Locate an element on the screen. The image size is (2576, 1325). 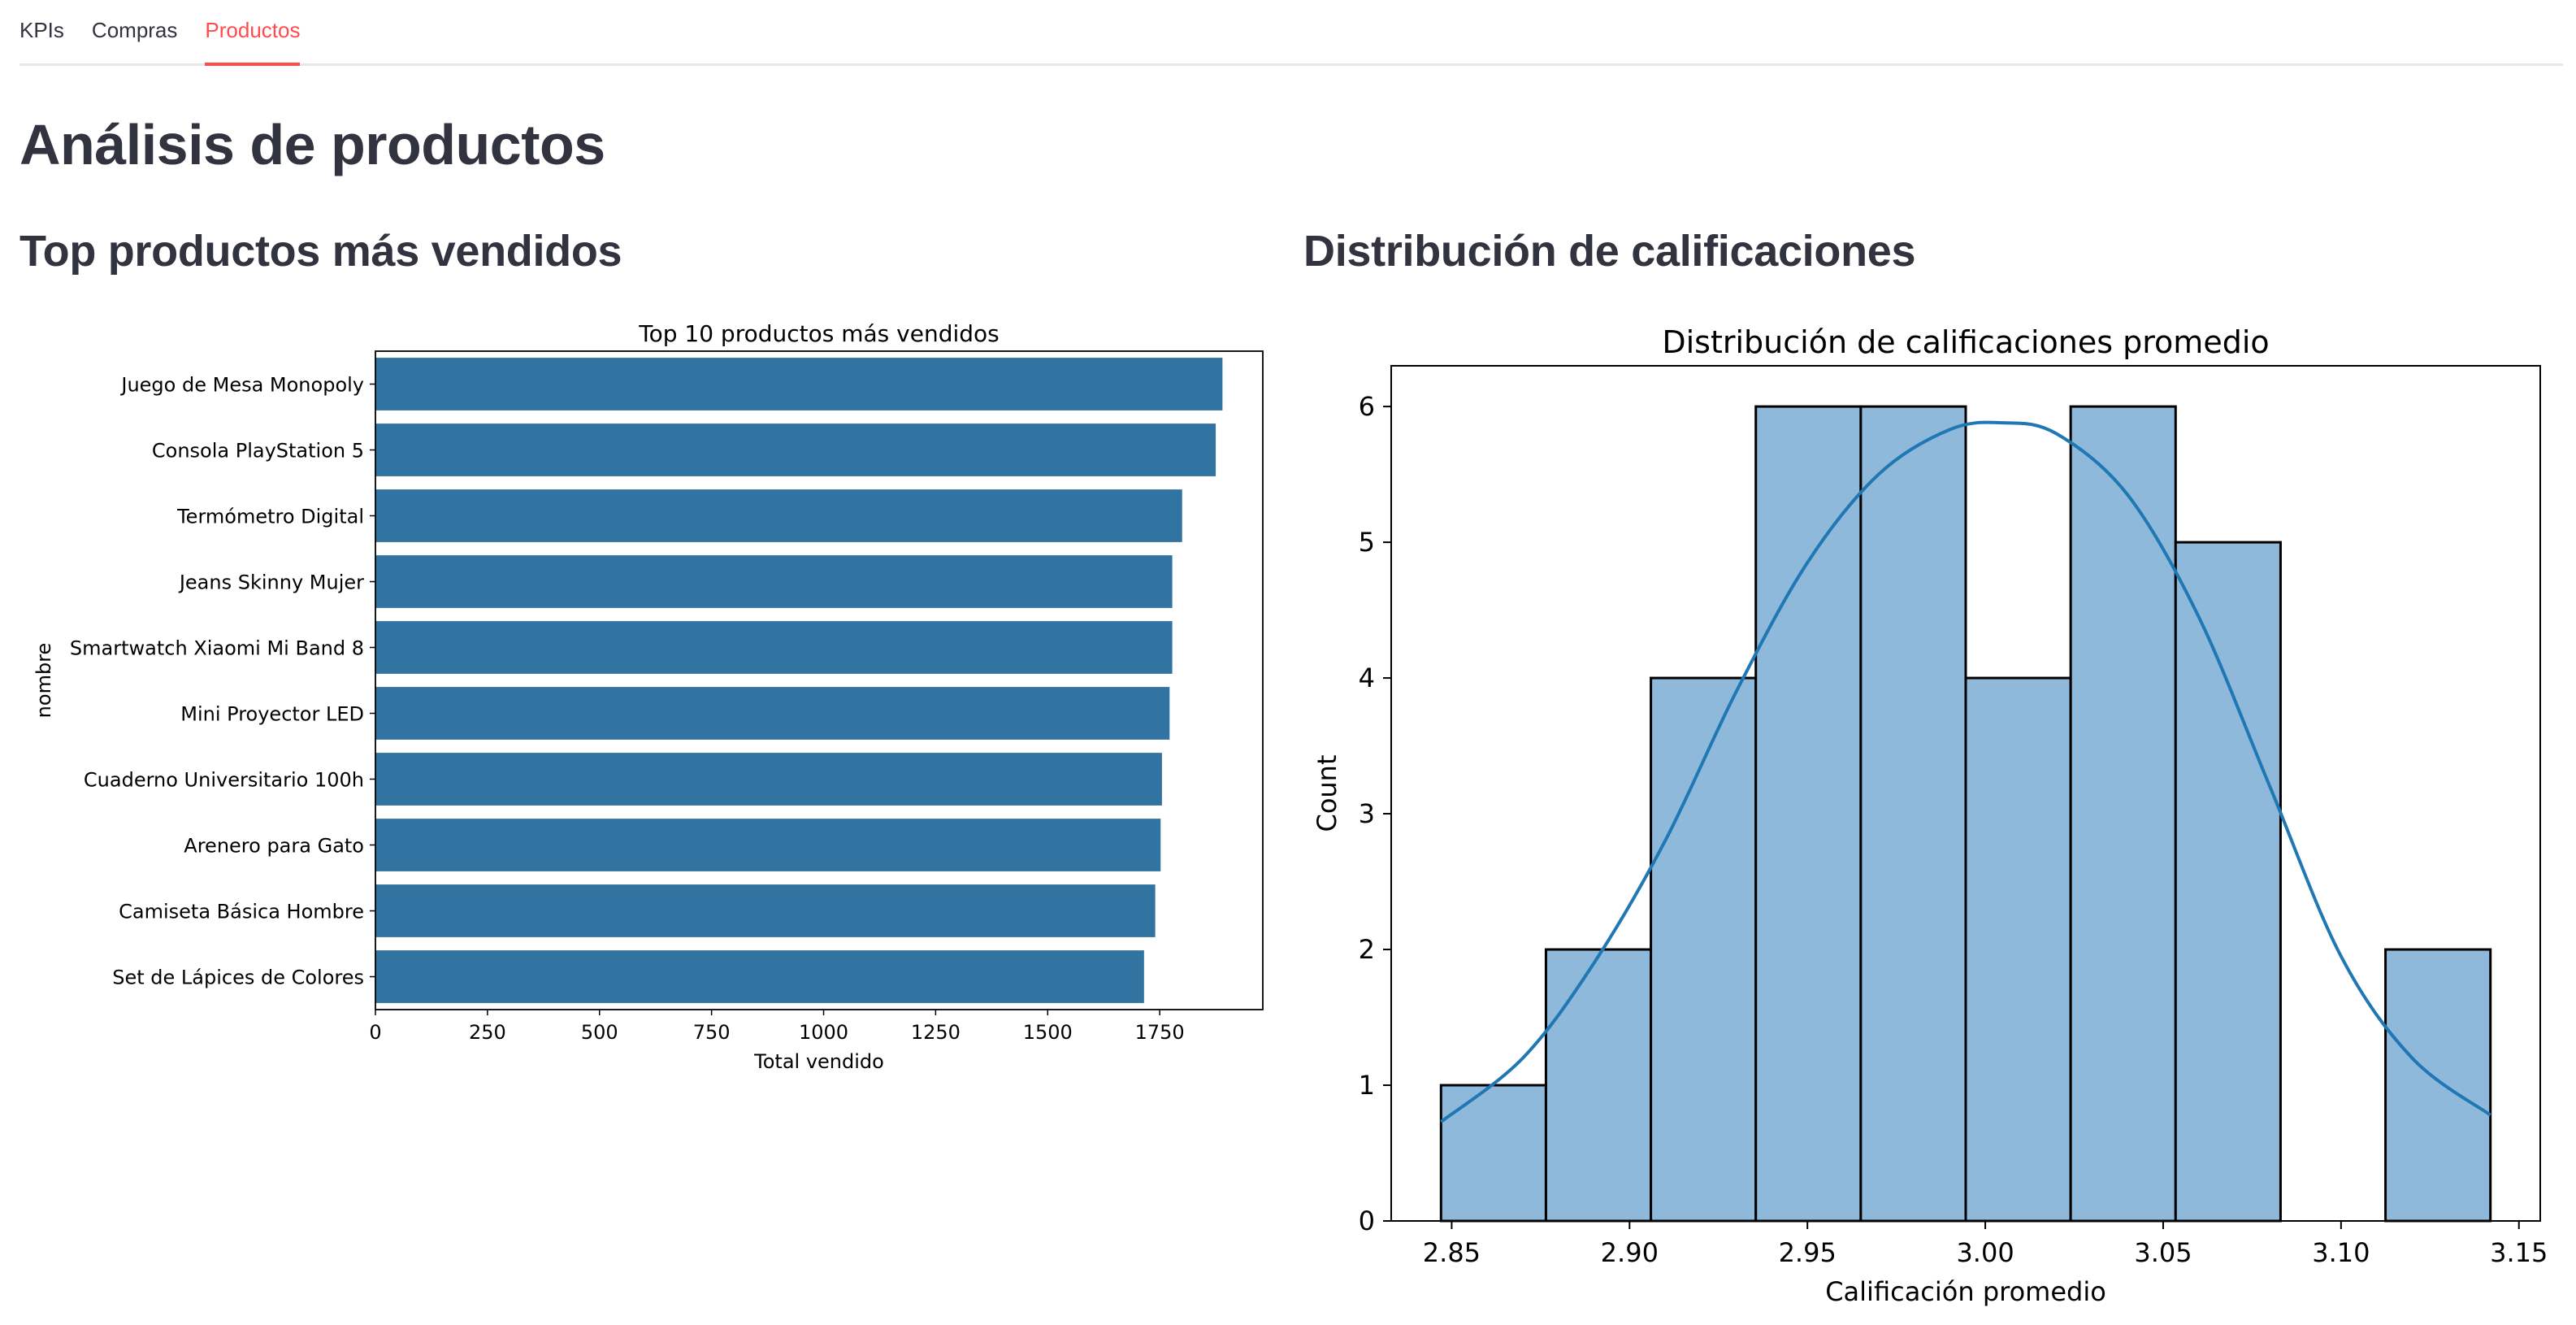
section-title-ratings-distribution: Distribución de calificaciones is located at coordinates (1610, 251).